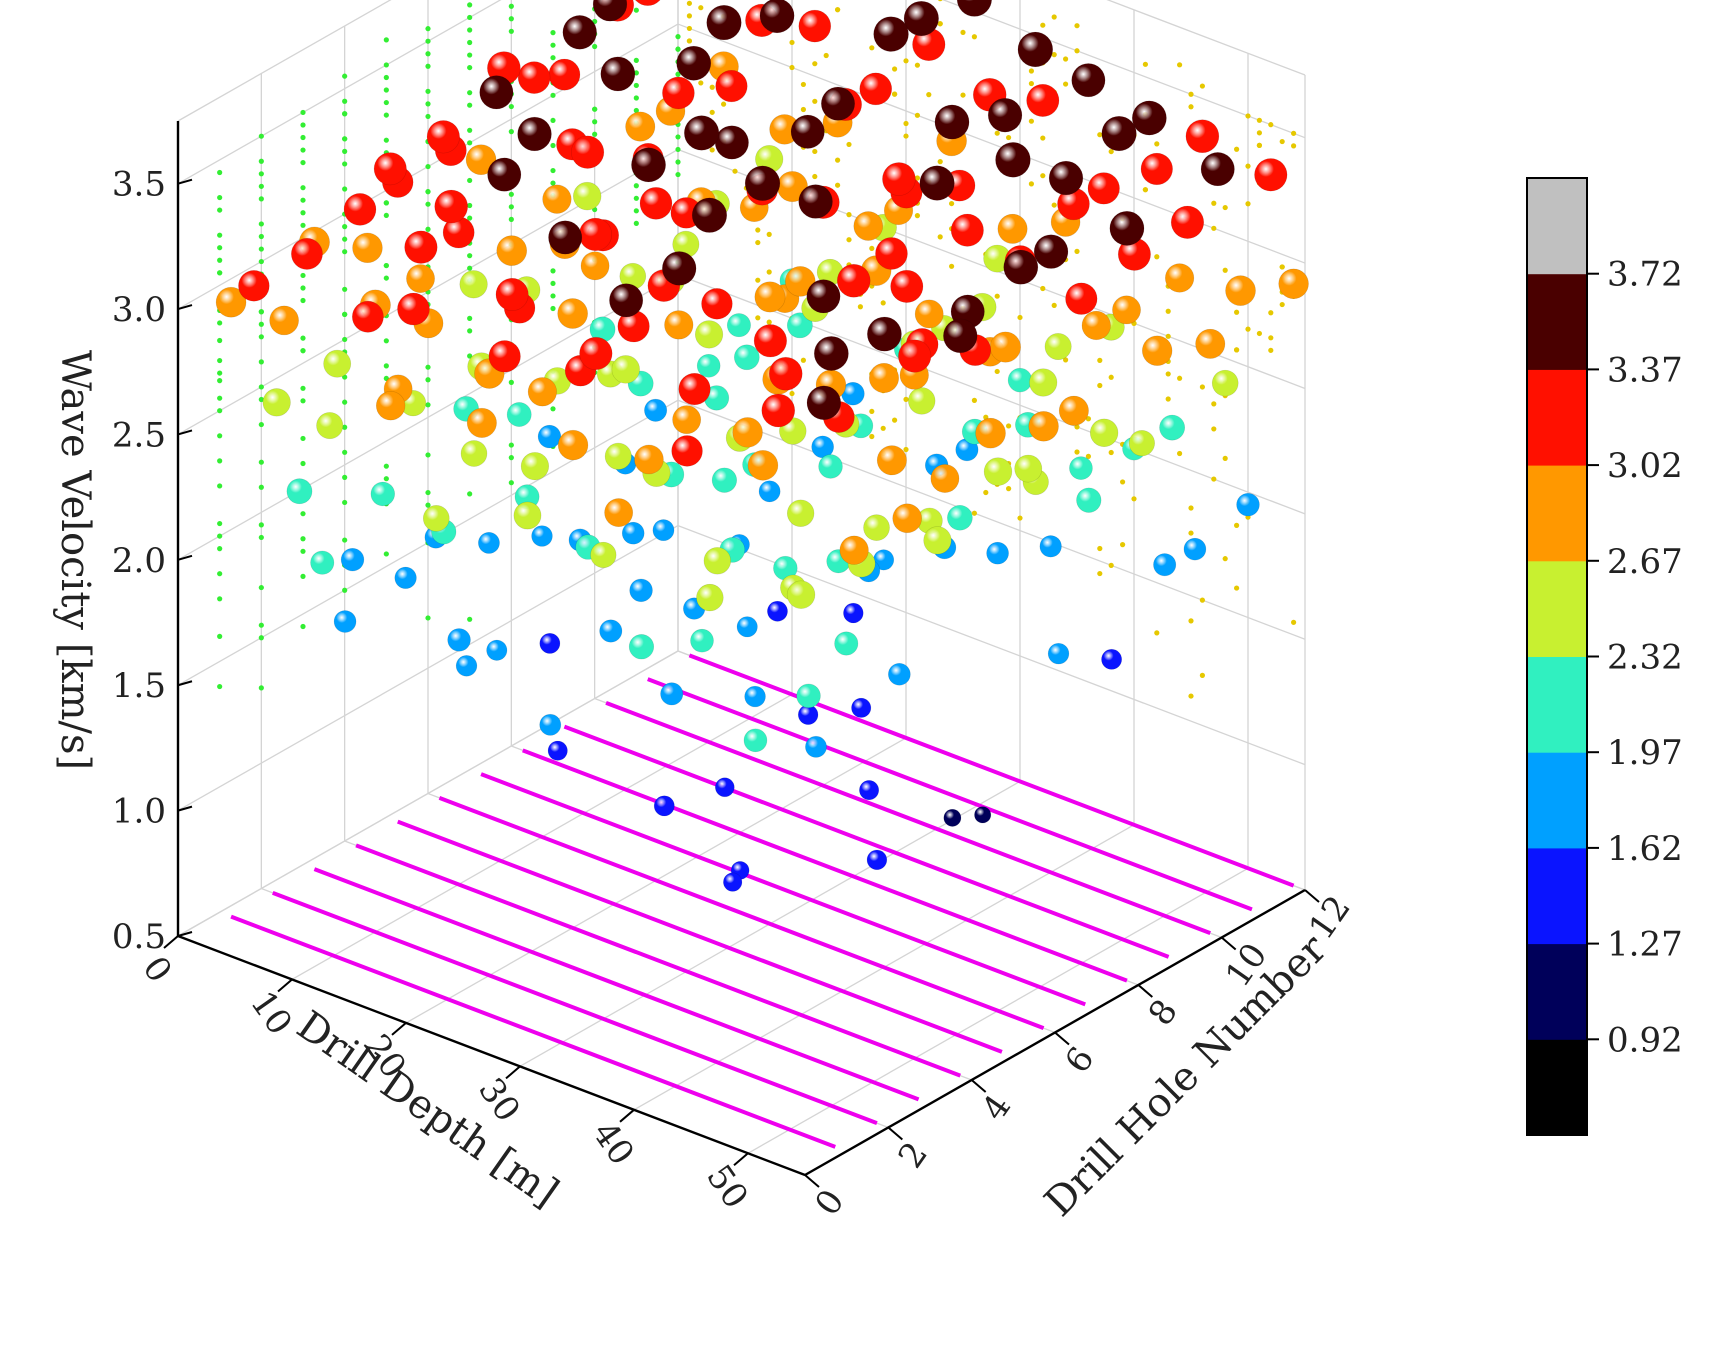  What do you see at coordinates (75, 560) in the screenshot?
I see `z-axis-title: Wave Velocity [km/s]` at bounding box center [75, 560].